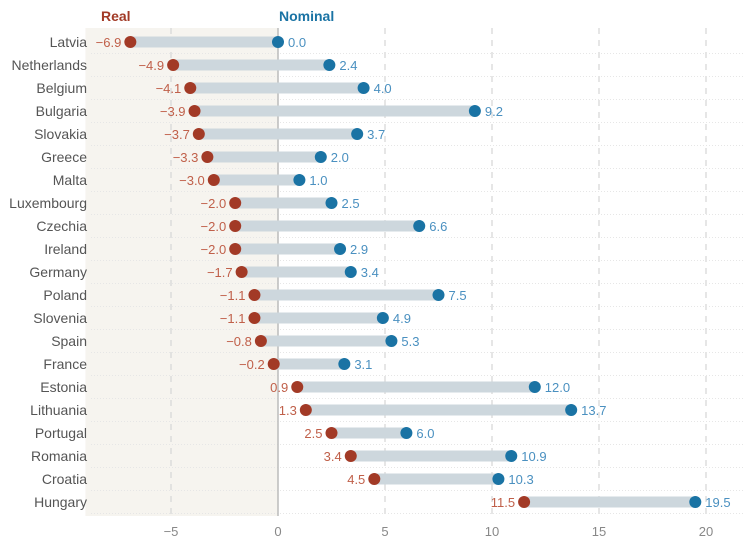 The height and width of the screenshot is (543, 750). Describe the element at coordinates (340, 157) in the screenshot. I see `nominal-value-label: 2.0` at that location.